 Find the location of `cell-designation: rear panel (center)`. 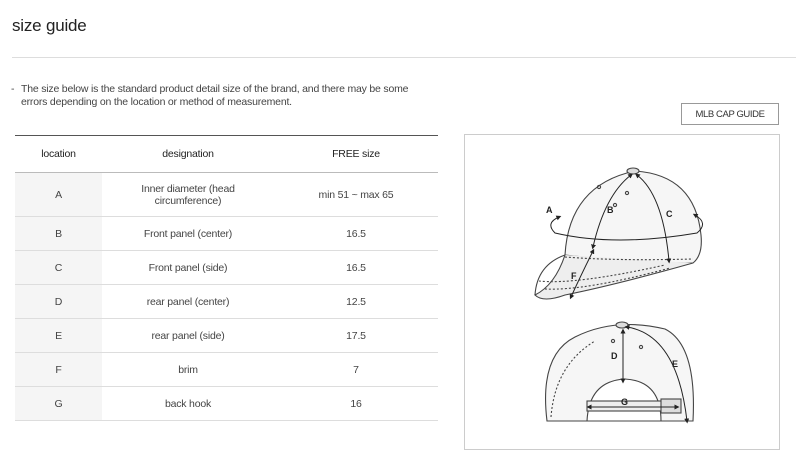

cell-designation: rear panel (center) is located at coordinates (188, 301).